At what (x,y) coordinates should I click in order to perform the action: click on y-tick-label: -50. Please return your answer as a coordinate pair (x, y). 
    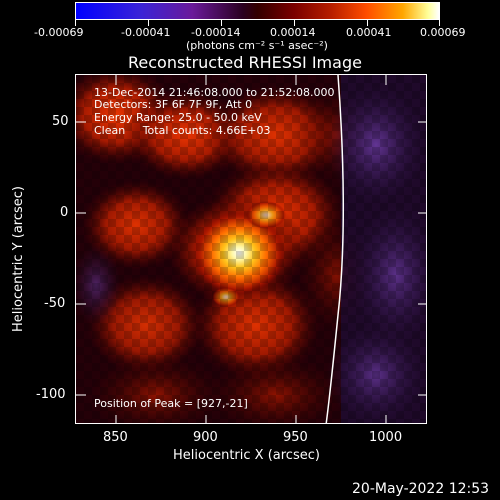
    Looking at the image, I should click on (55, 303).